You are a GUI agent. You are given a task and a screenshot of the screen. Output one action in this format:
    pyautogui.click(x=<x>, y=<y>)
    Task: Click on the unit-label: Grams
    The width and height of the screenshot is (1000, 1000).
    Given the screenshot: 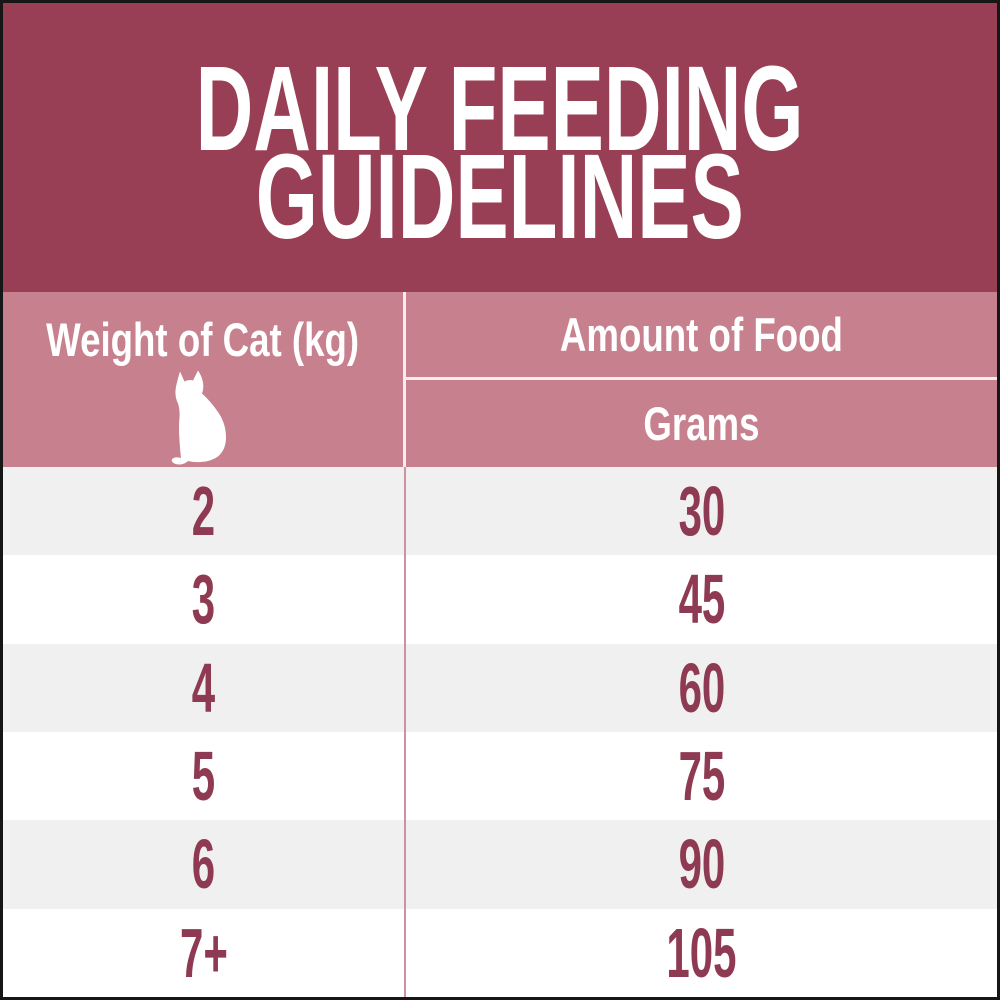 What is the action you would take?
    pyautogui.click(x=701, y=423)
    